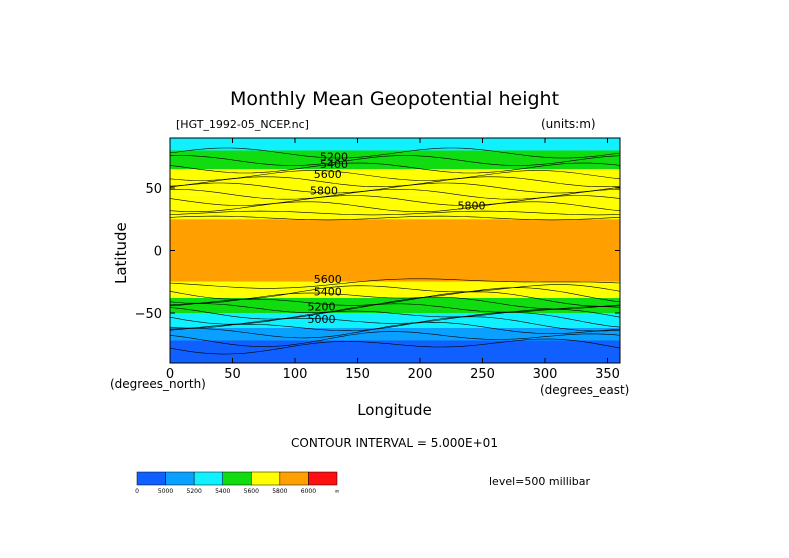 Image resolution: width=789 pixels, height=558 pixels. What do you see at coordinates (607, 374) in the screenshot?
I see `x-tick-label: 350` at bounding box center [607, 374].